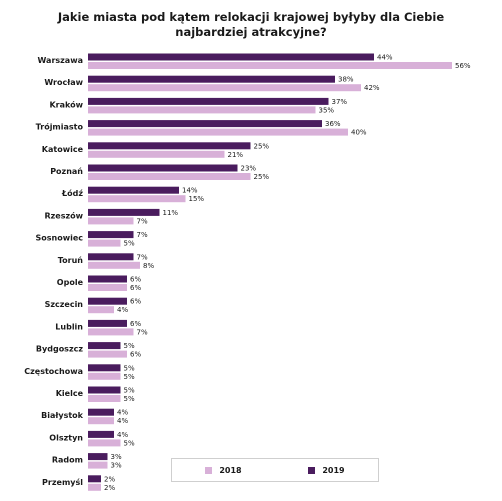  Describe the element at coordinates (205, 124) in the screenshot. I see `bar-2019-trojmiasto` at that location.